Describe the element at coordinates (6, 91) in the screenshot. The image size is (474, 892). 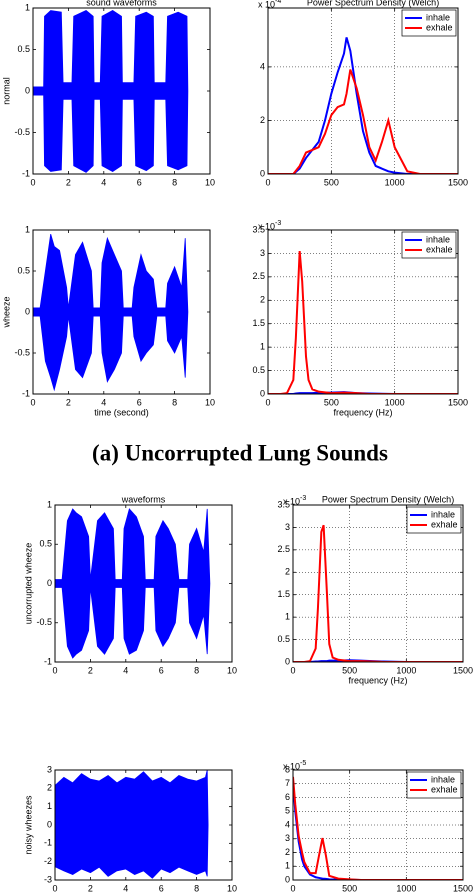
I see `y-axis-label: normal` at that location.